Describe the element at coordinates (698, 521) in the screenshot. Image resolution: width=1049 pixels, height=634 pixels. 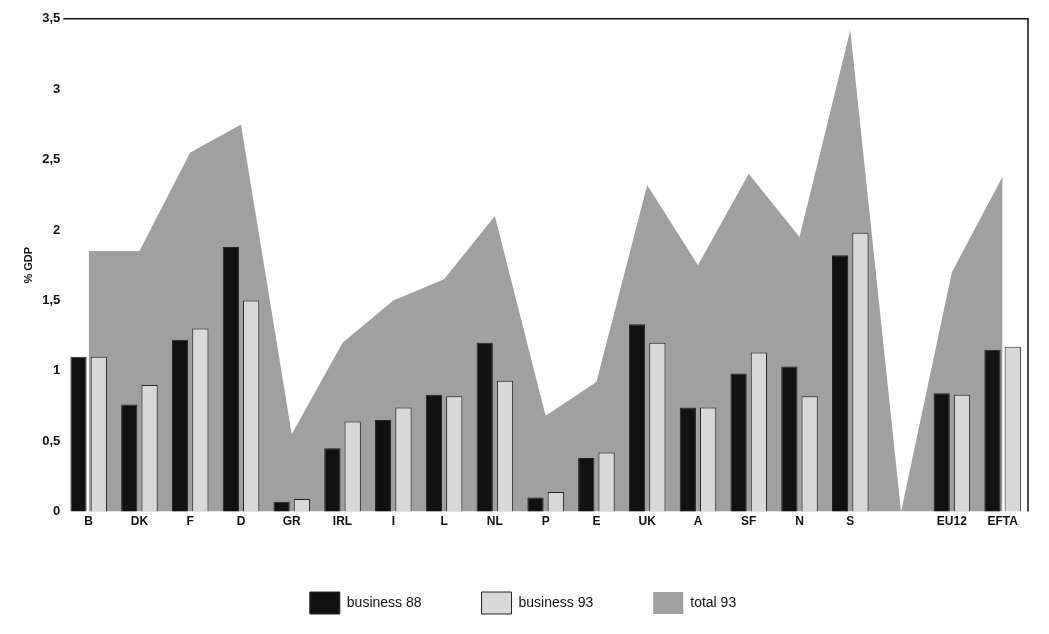
I see `x-tick-label: A` at that location.